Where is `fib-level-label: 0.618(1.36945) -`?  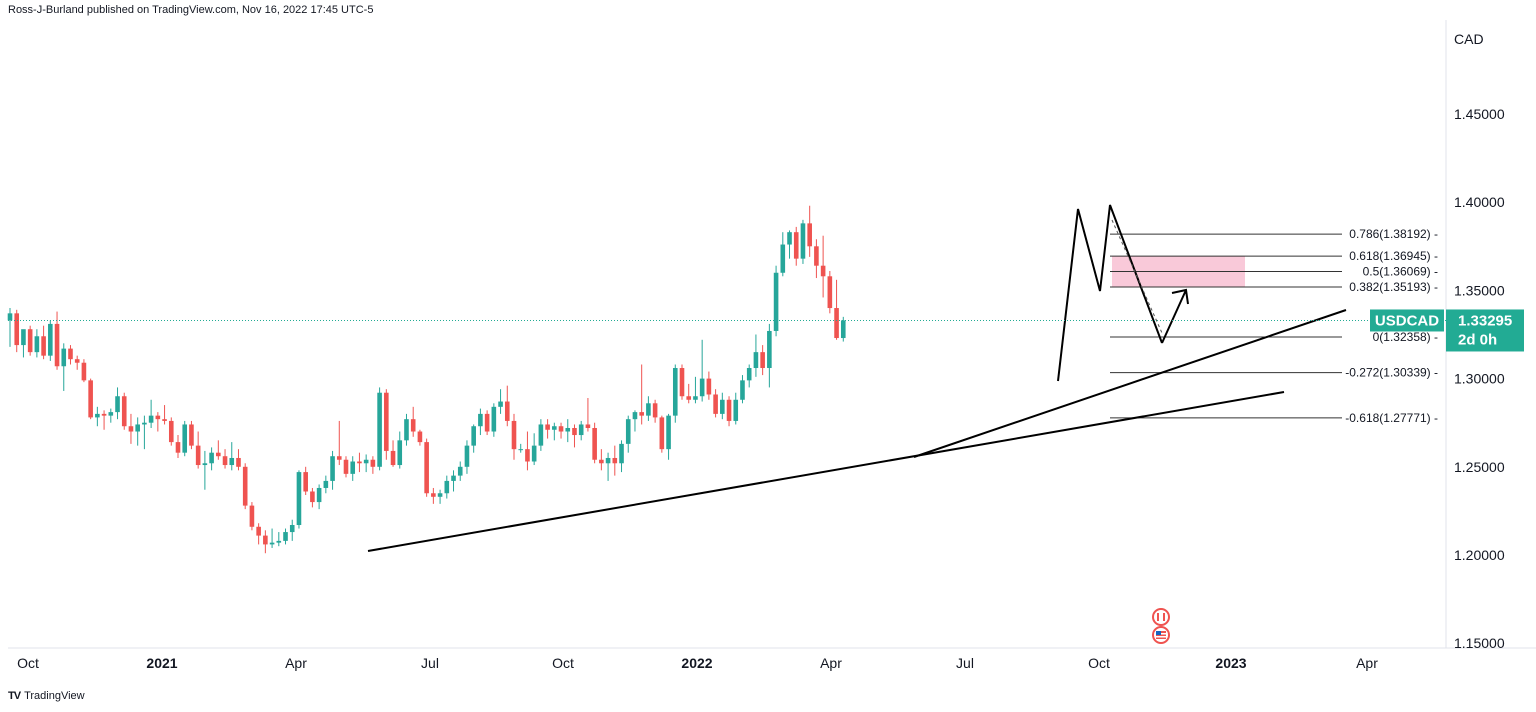 fib-level-label: 0.618(1.36945) - is located at coordinates (1393, 256).